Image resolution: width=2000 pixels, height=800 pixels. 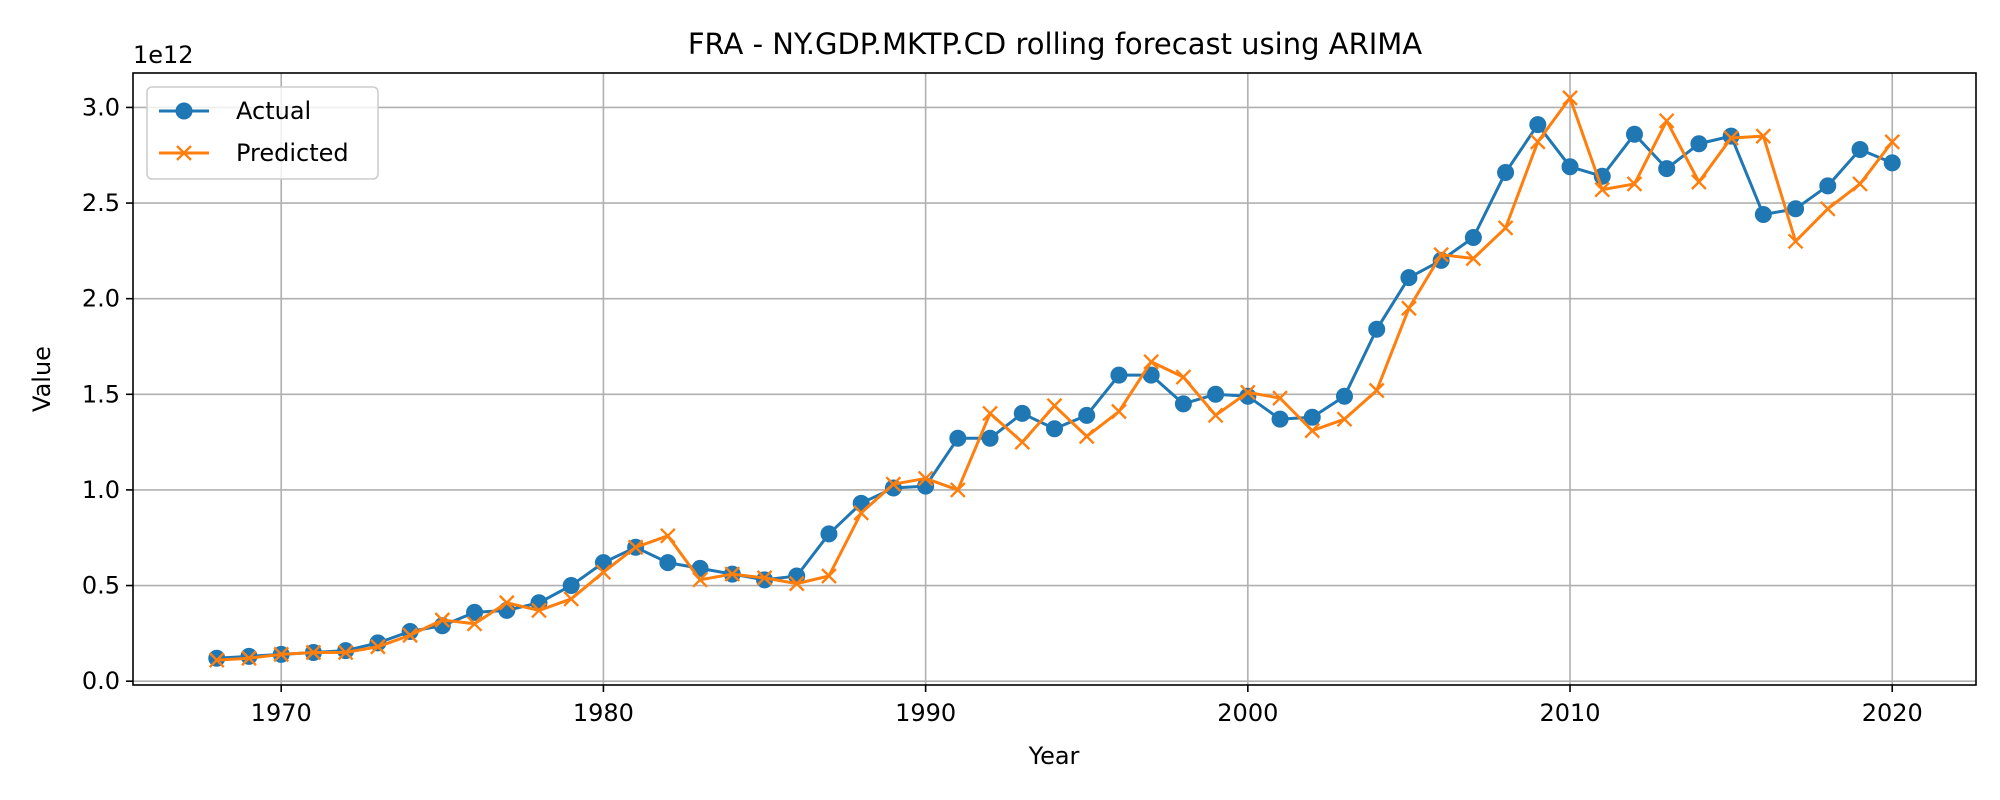 I want to click on legend-item-actual: Actual, so click(x=235, y=111).